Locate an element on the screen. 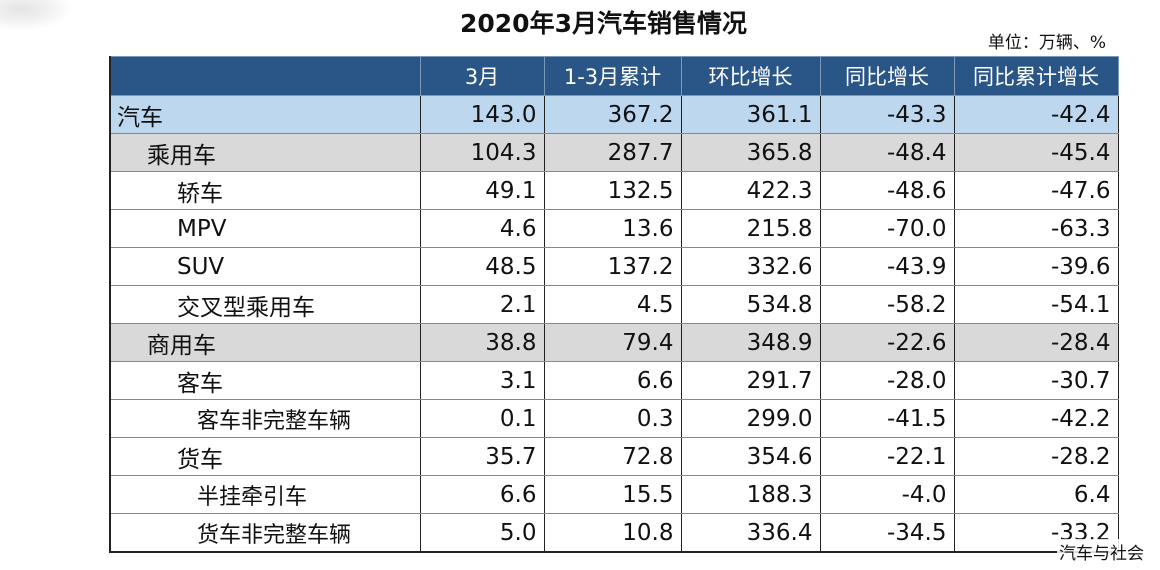 This screenshot has height=570, width=1160. yoy-growth-value: -43.9 is located at coordinates (887, 266).